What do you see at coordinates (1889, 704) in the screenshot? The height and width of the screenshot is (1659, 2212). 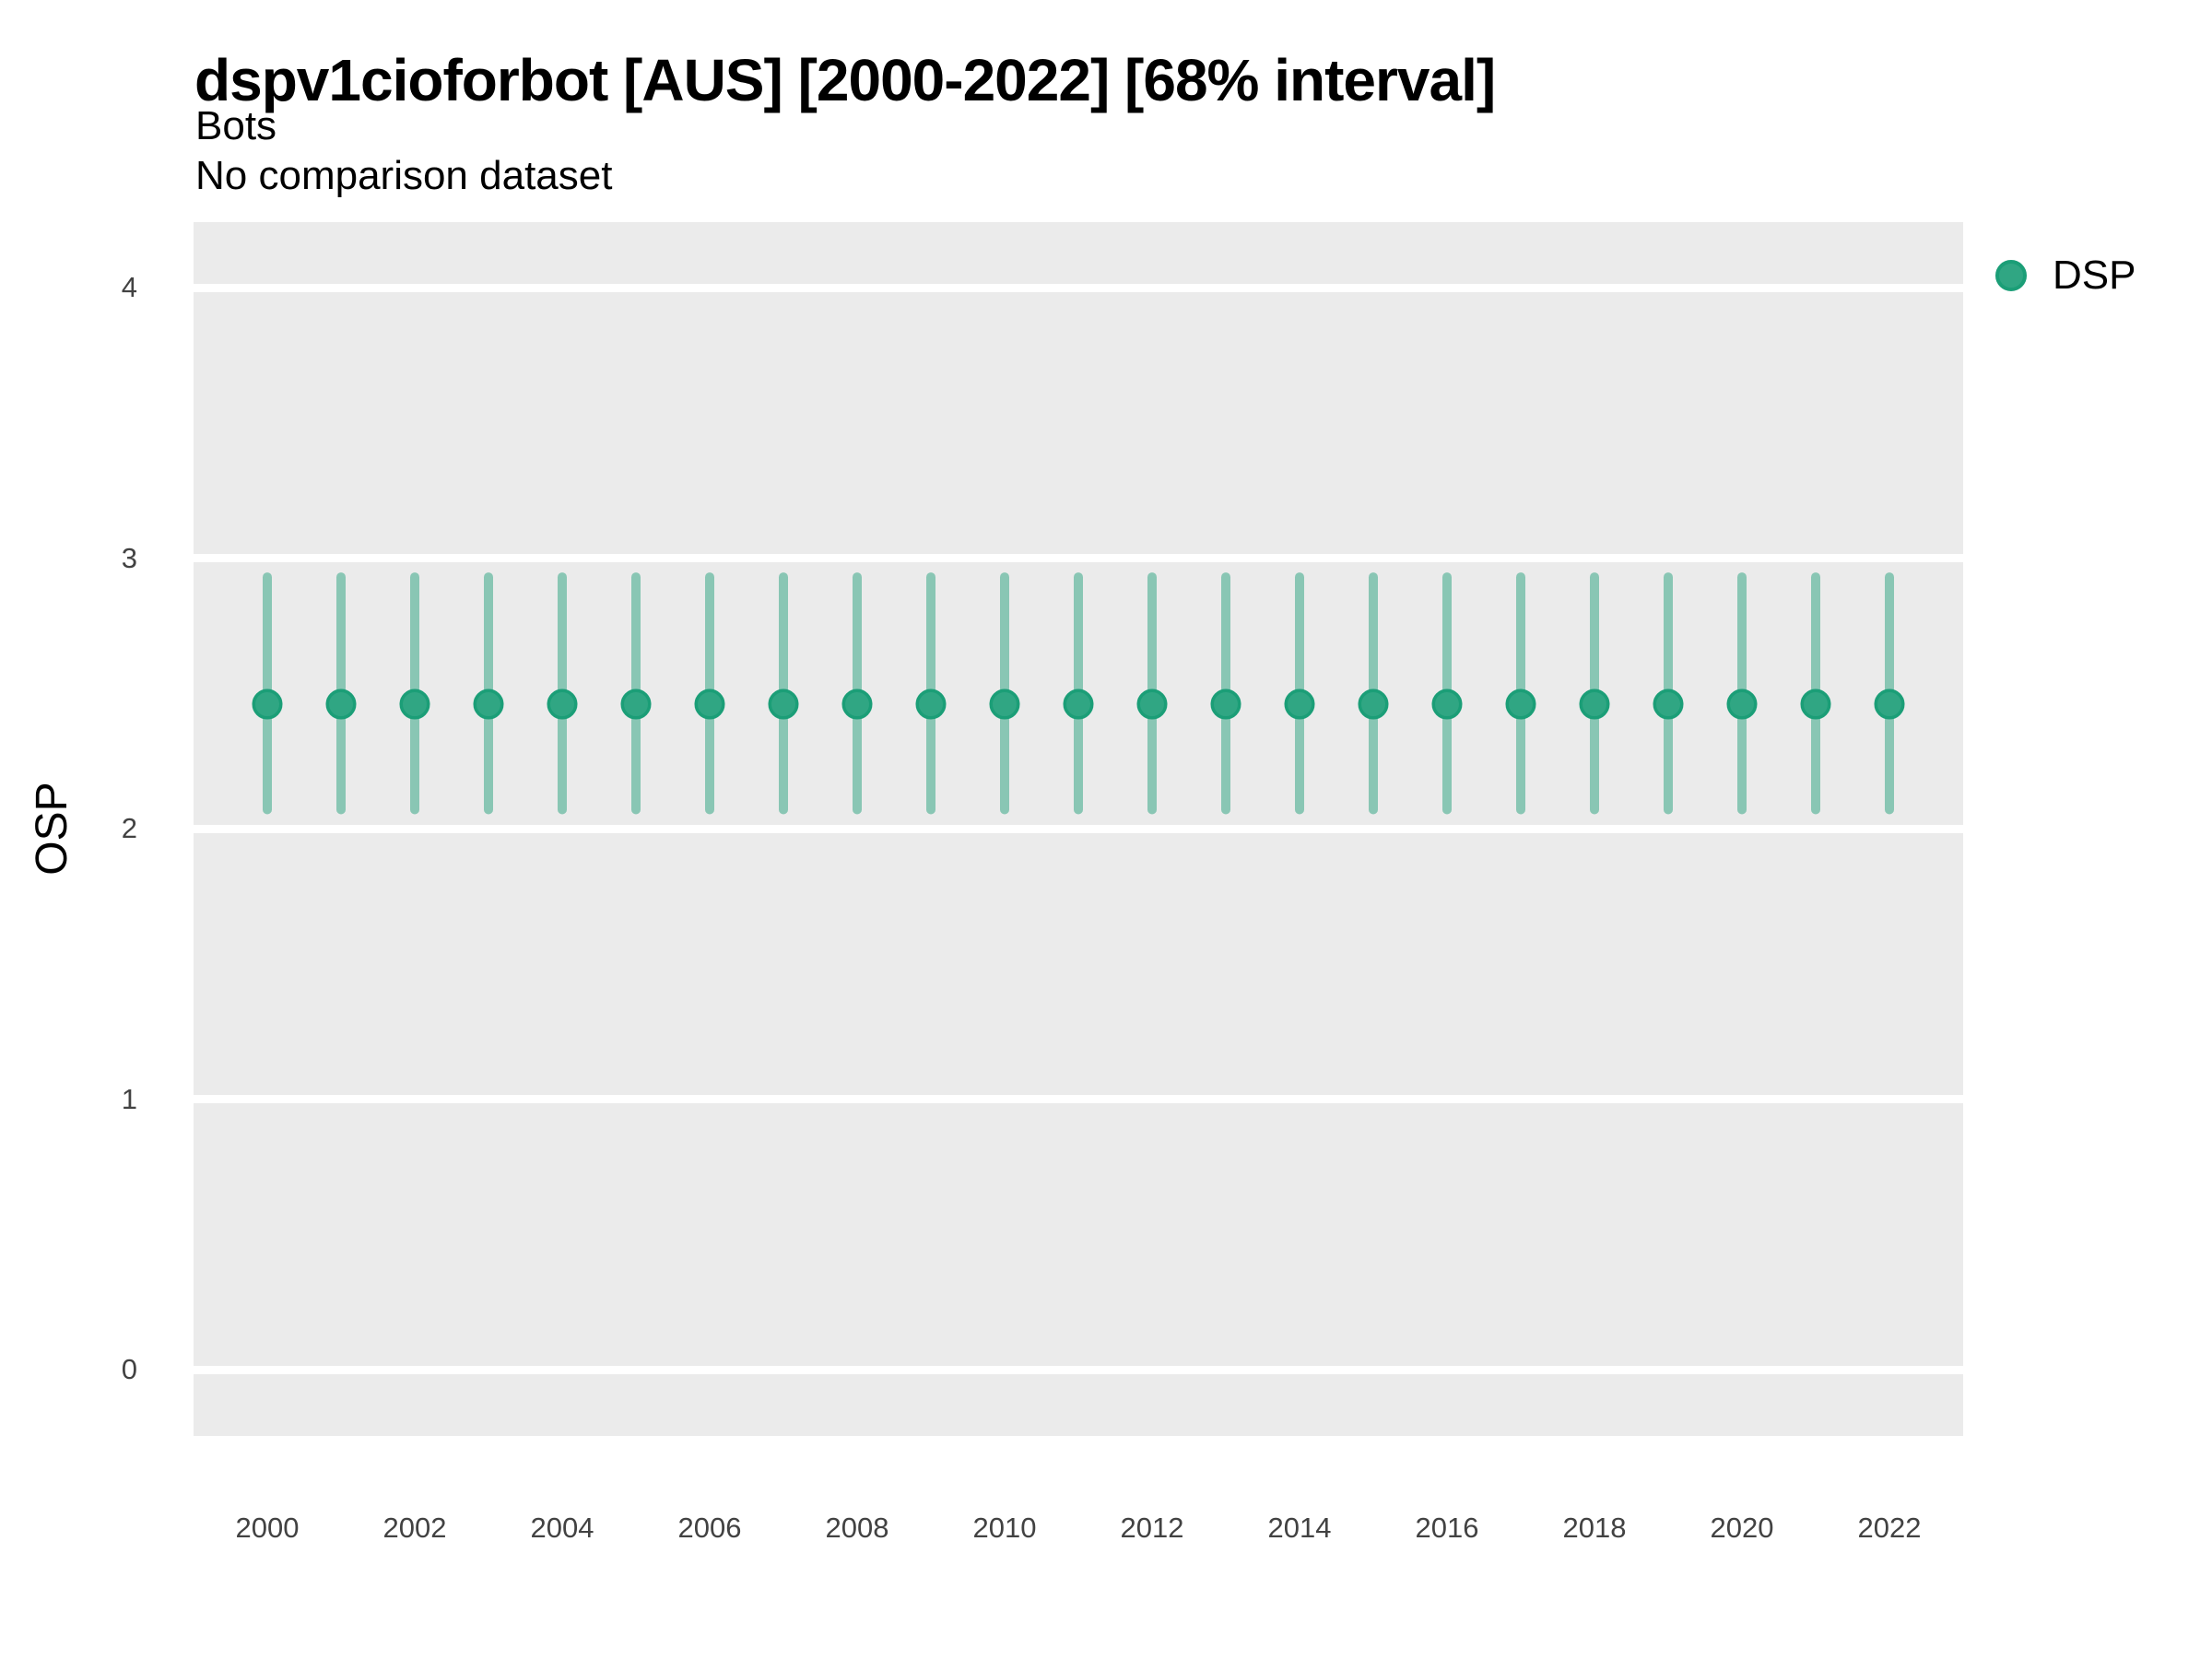 I see `point-DSP-2022` at bounding box center [1889, 704].